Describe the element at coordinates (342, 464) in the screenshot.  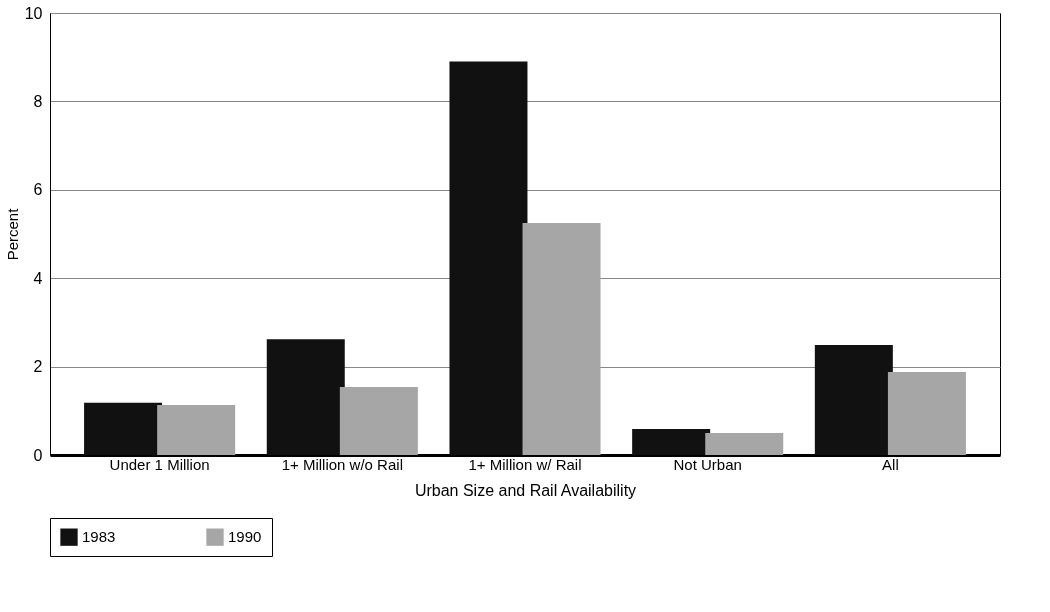
I see `x-tick-label: 1+ Million w/o Rail` at that location.